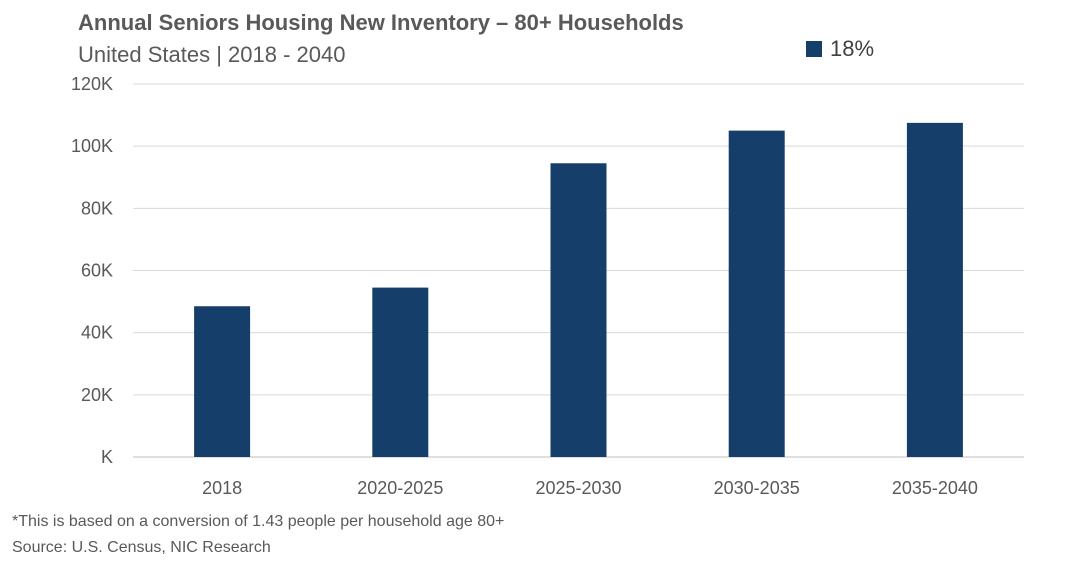 The image size is (1066, 564). What do you see at coordinates (107, 457) in the screenshot?
I see `y-tick-label: K` at bounding box center [107, 457].